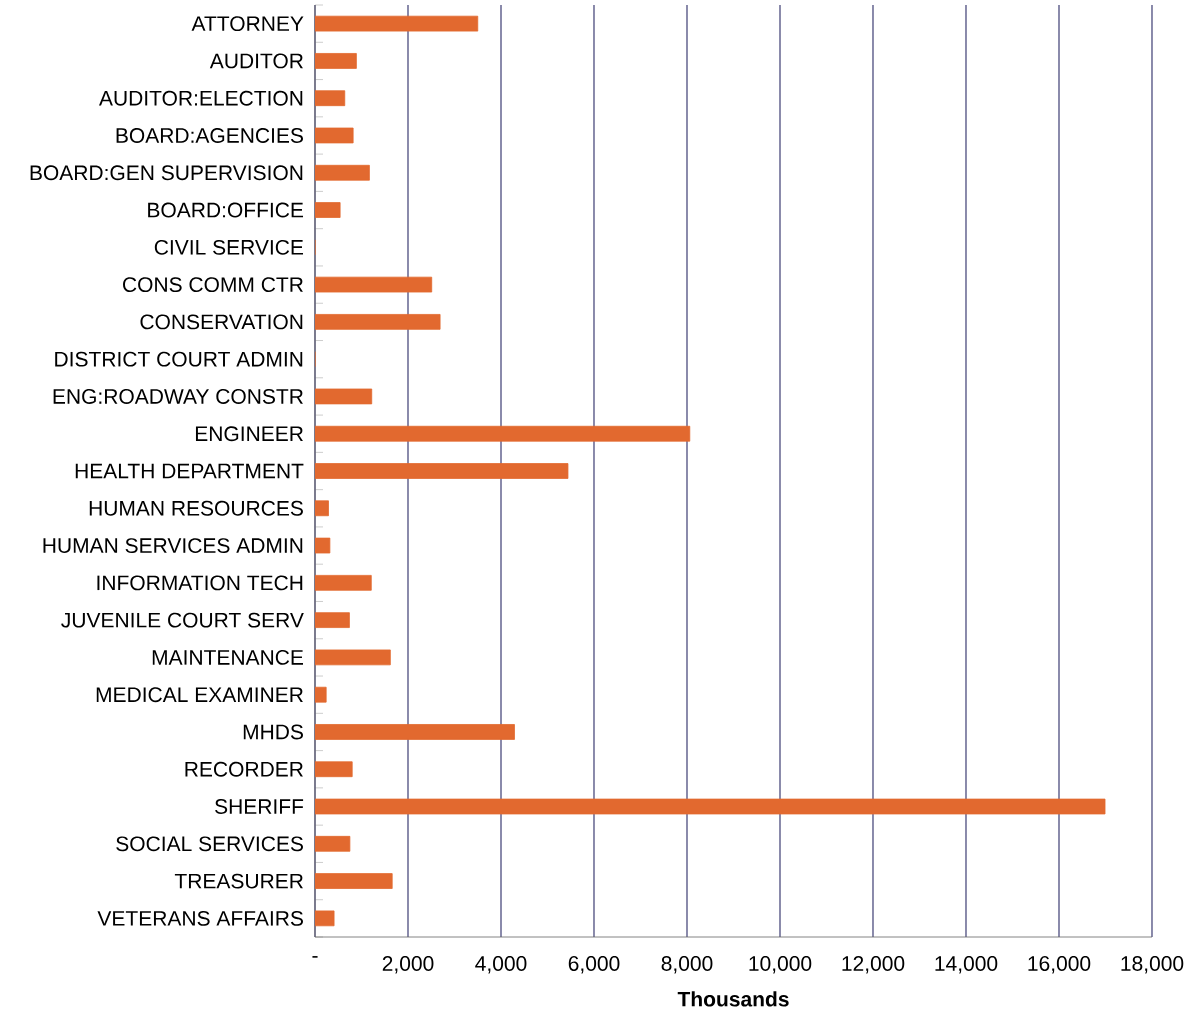  What do you see at coordinates (259, 806) in the screenshot?
I see `y-tick-label: SHERIFF` at bounding box center [259, 806].